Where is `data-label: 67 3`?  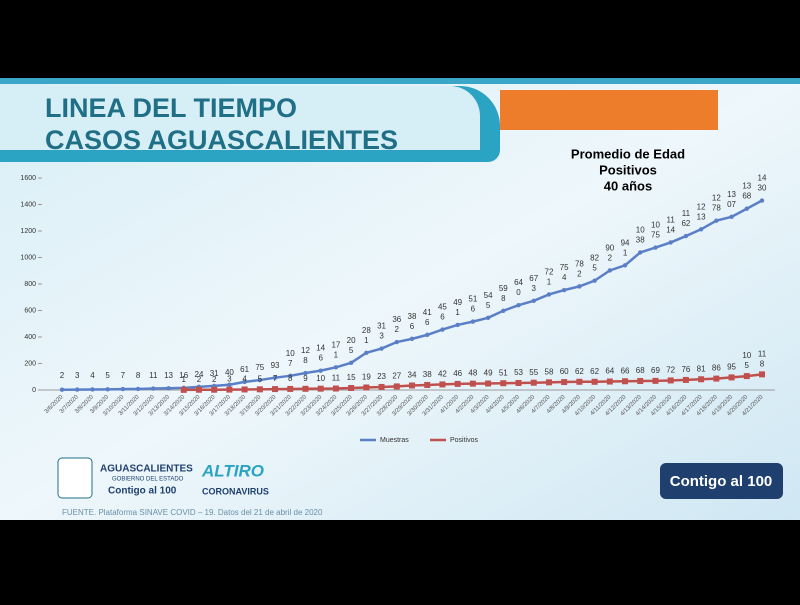 data-label: 67 3 is located at coordinates (533, 283).